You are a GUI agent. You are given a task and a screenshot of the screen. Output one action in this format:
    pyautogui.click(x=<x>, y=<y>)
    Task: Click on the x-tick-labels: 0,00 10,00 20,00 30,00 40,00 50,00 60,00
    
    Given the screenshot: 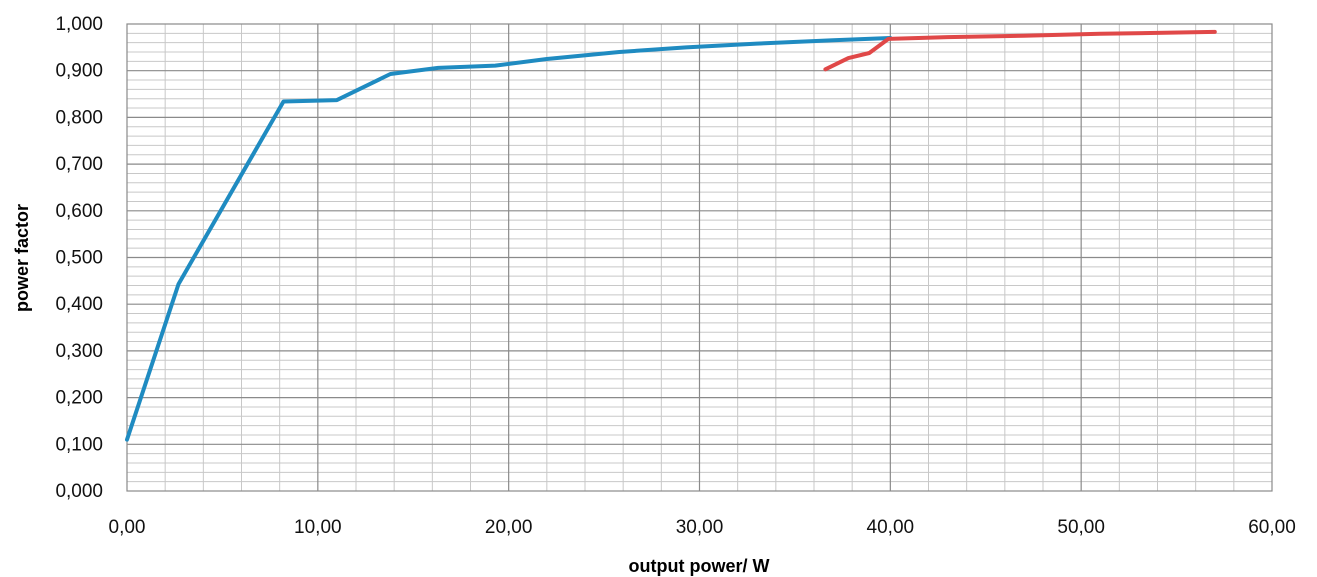 What is the action you would take?
    pyautogui.click(x=702, y=527)
    